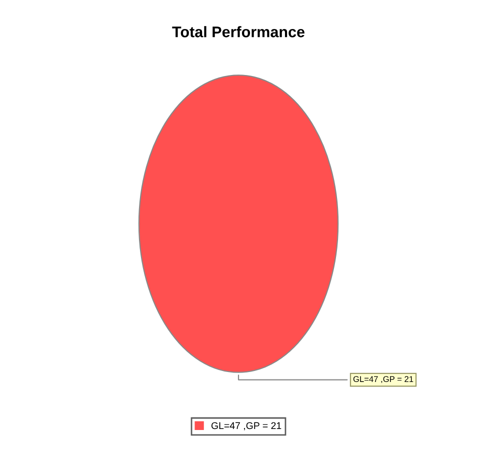 This screenshot has height=455, width=477. I want to click on slice-label: GL=47 ,GP = 21, so click(383, 380).